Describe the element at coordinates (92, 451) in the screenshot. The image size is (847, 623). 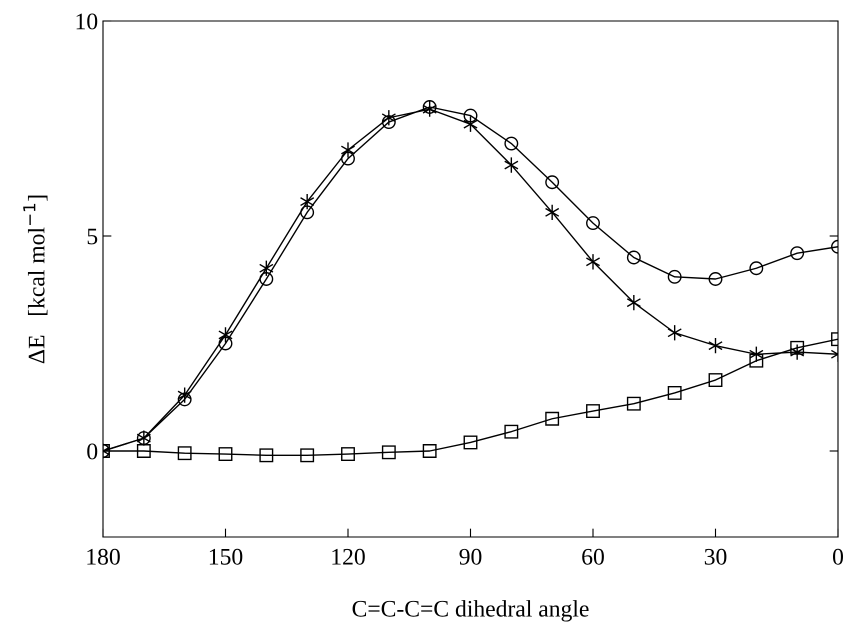
I see `y-tick-label: 0` at that location.